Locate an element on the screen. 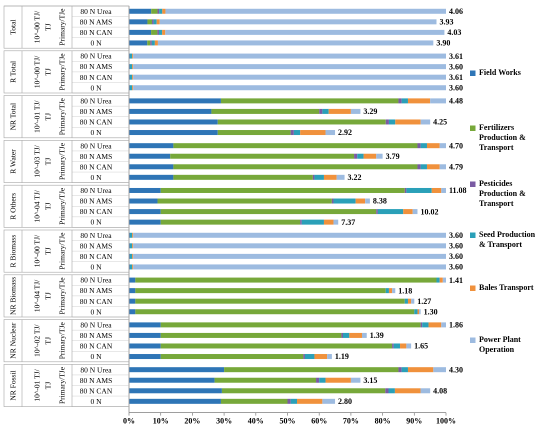 Image resolution: width=550 pixels, height=447 pixels. bar-group: 4.30 3.15 4.08 2.80 is located at coordinates (296, 385).